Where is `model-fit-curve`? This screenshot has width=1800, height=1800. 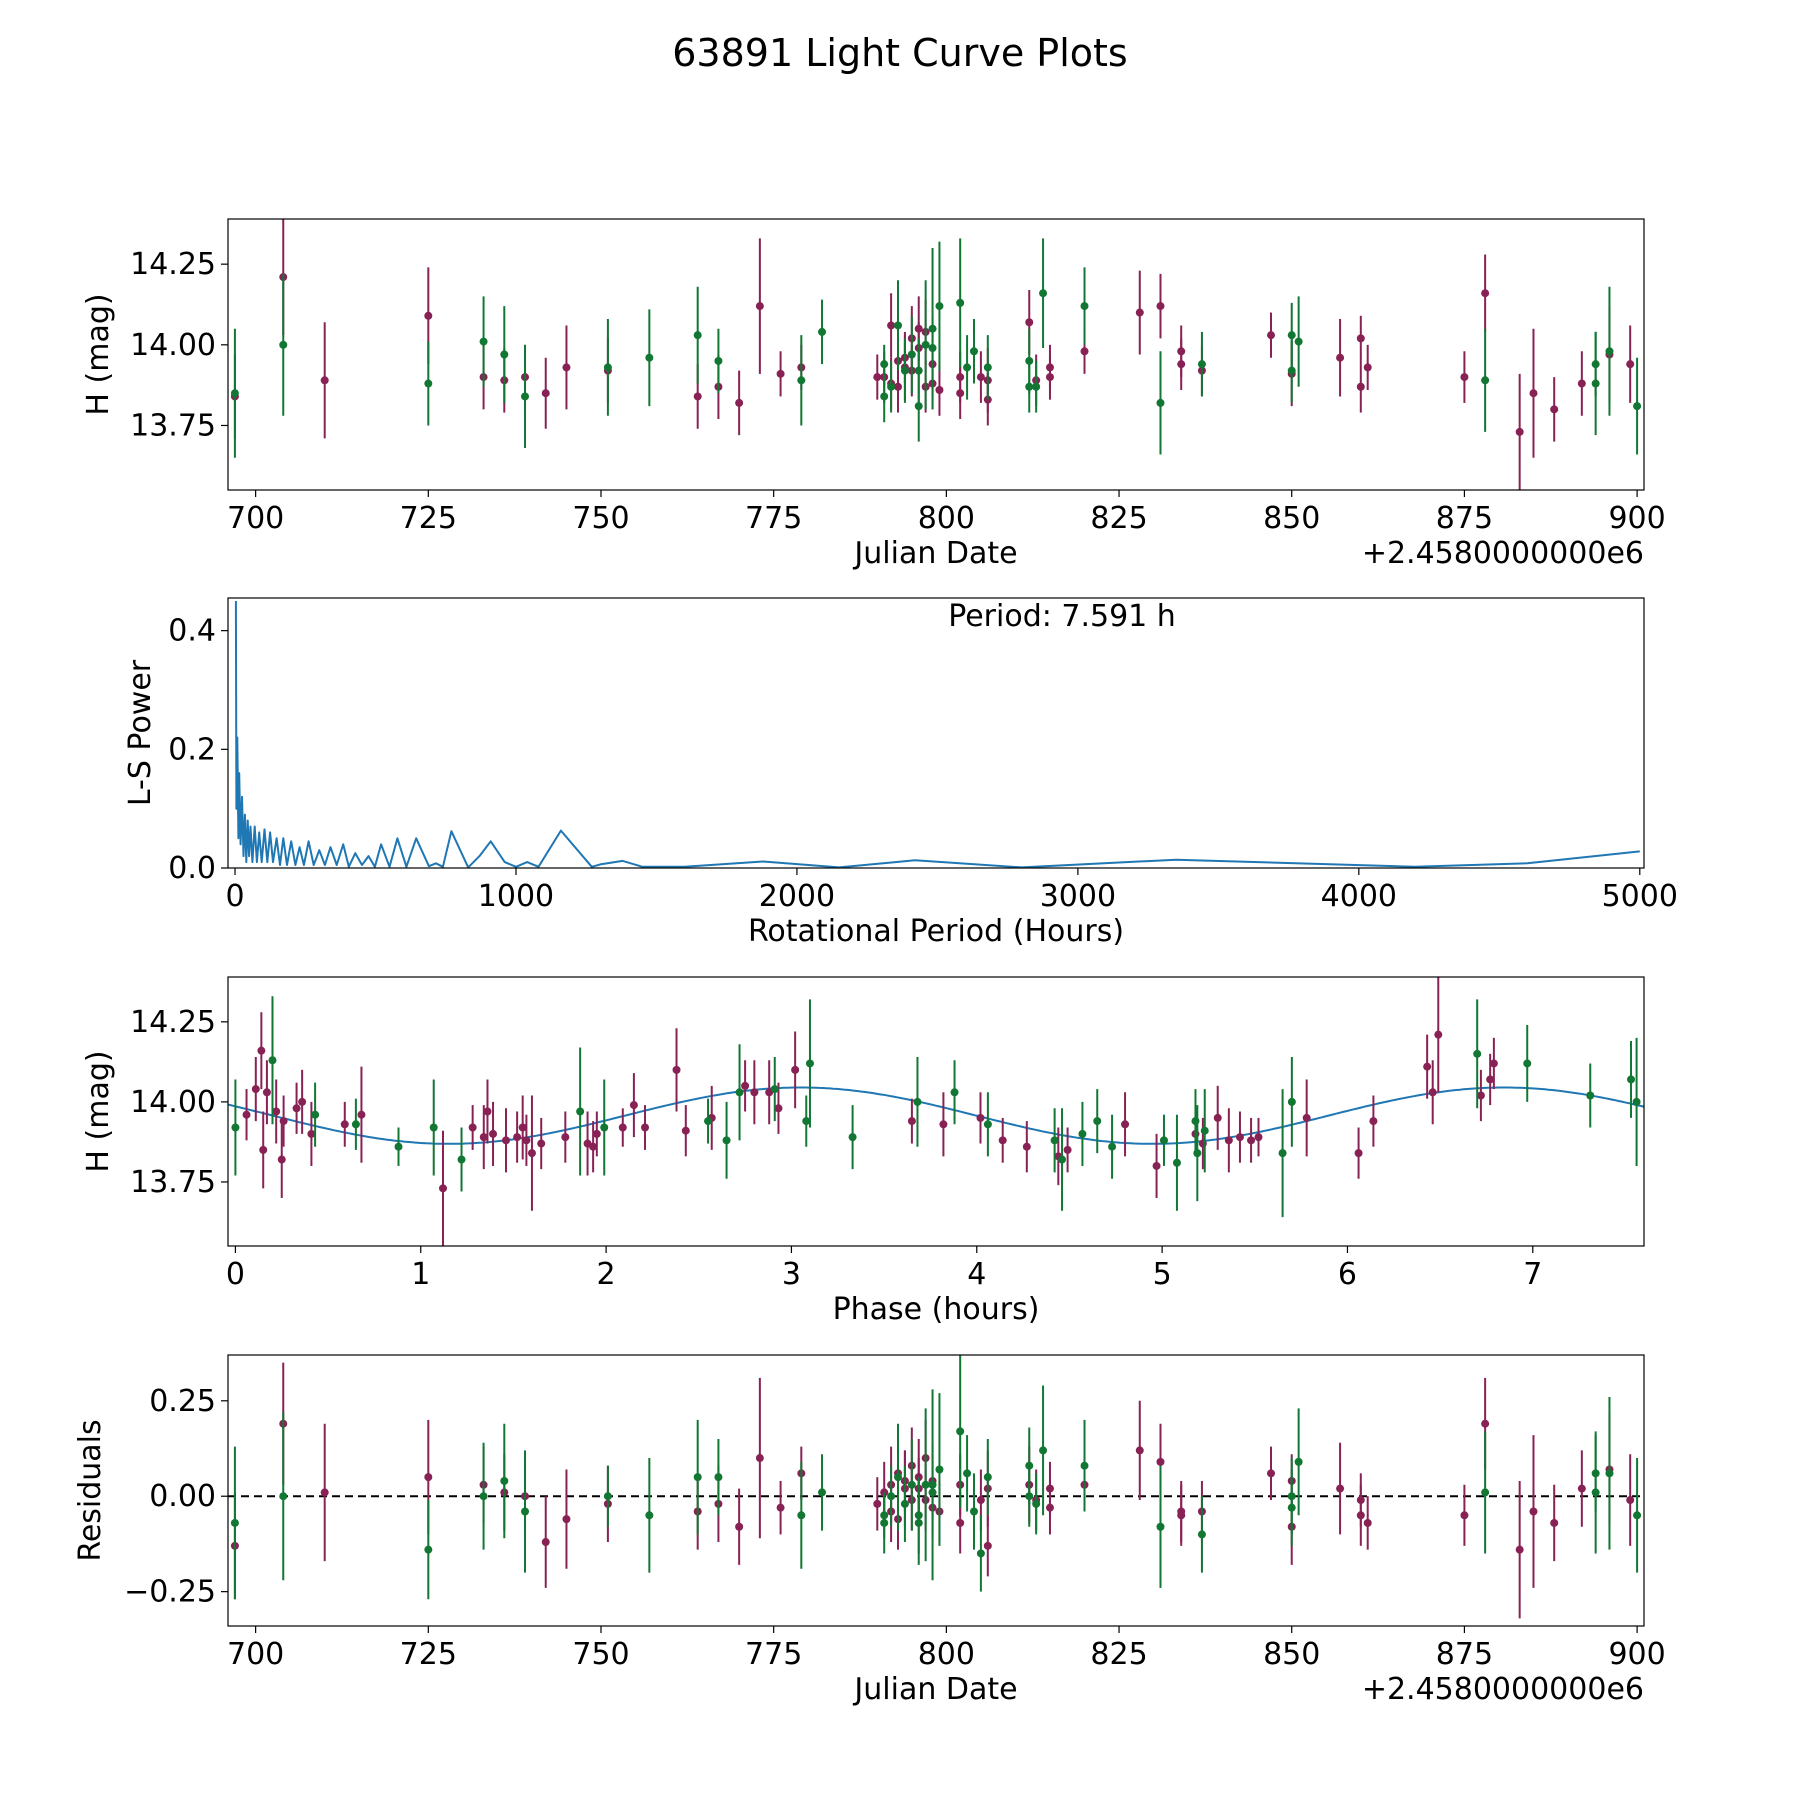 model-fit-curve is located at coordinates (936, 1115).